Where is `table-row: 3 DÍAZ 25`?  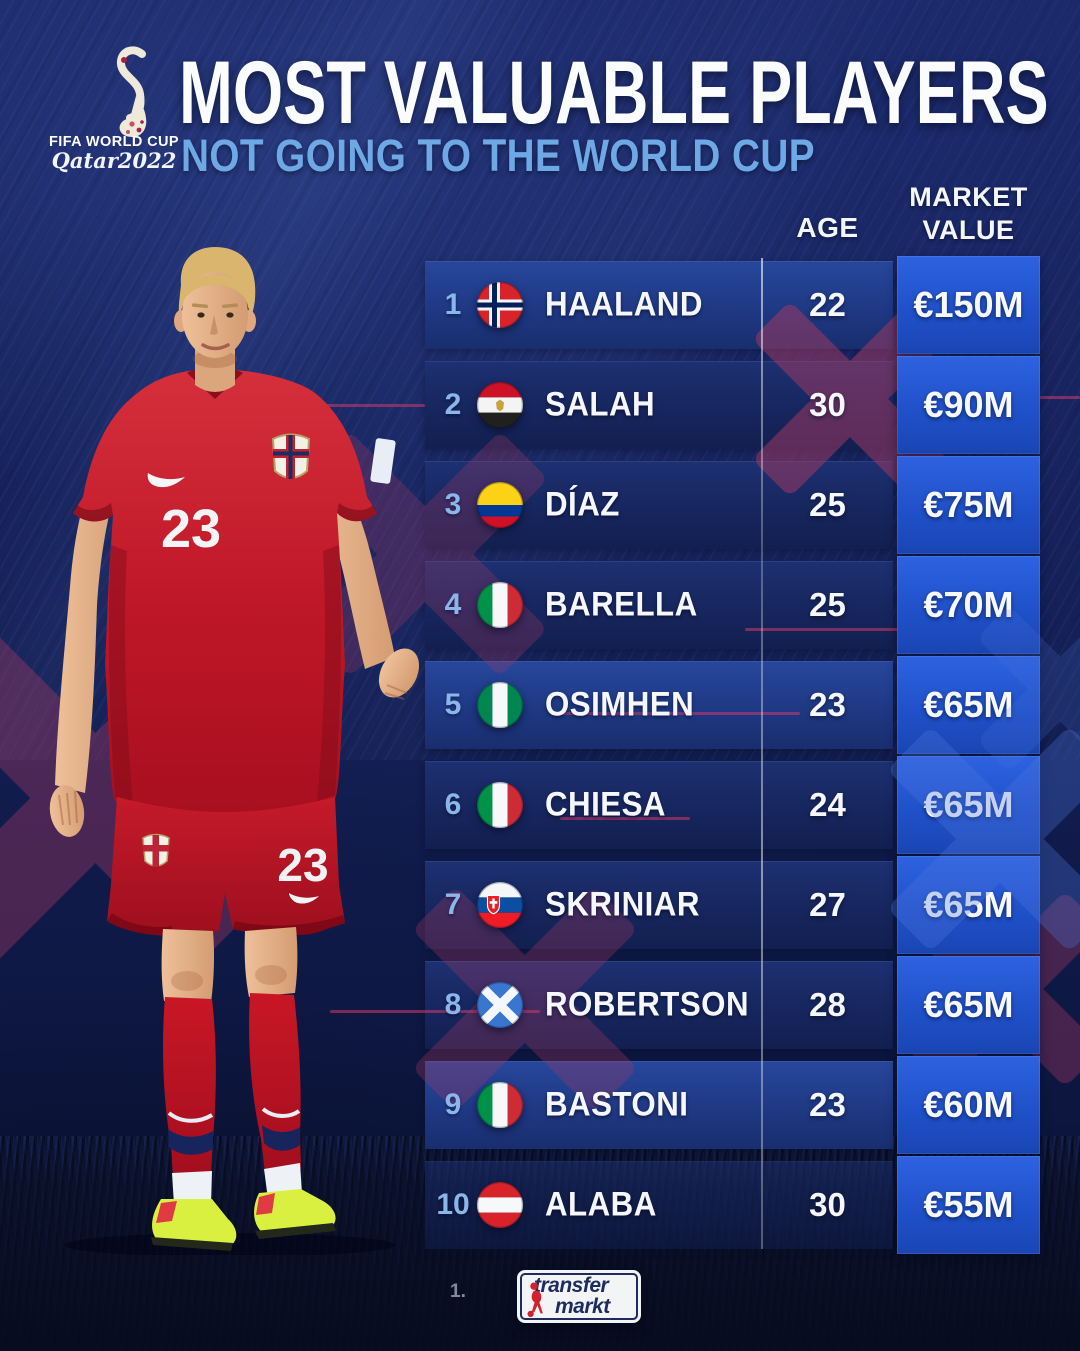 table-row: 3 DÍAZ 25 is located at coordinates (540, 505).